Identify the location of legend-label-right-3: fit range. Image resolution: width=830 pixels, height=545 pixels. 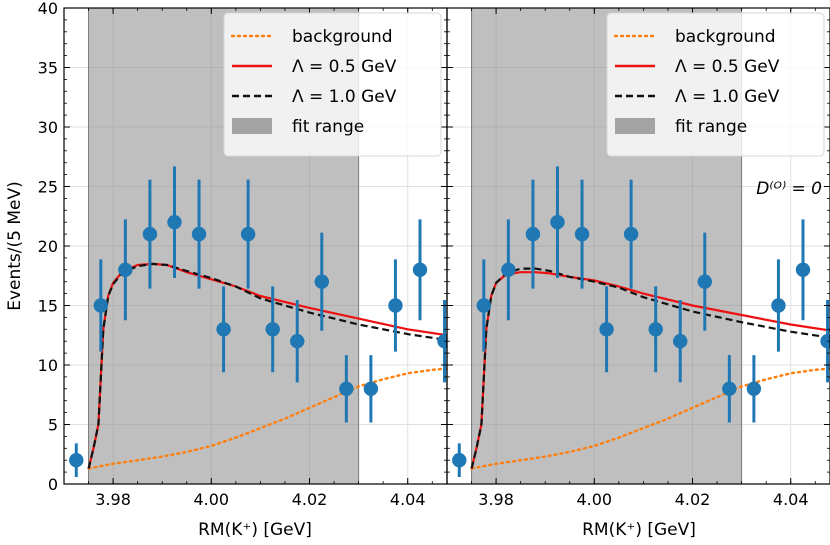
(711, 127).